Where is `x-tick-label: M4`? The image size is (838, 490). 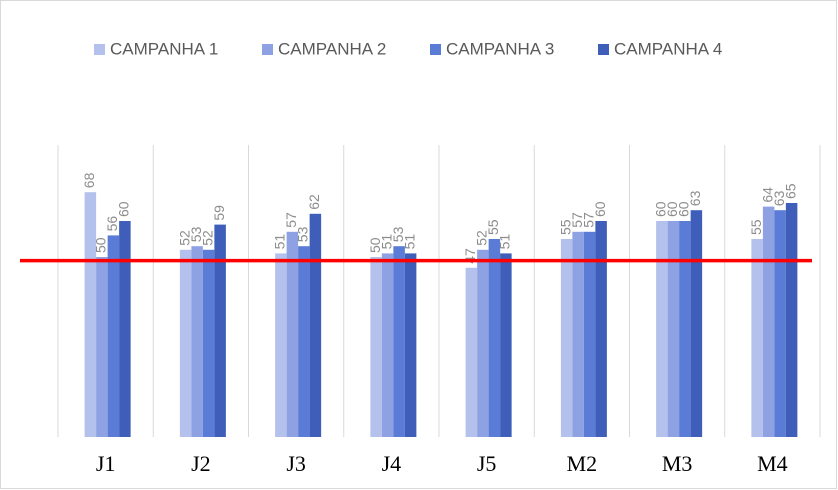 x-tick-label: M4 is located at coordinates (772, 463).